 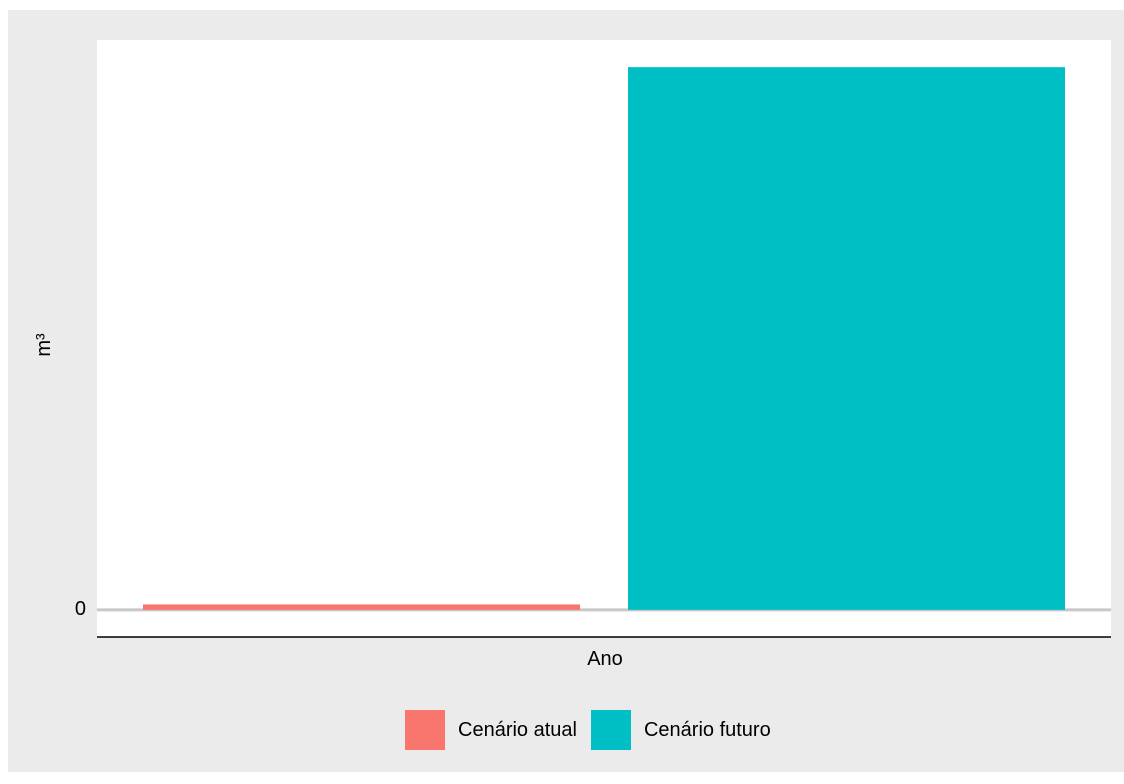 I want to click on y-axis-label: m³, so click(x=44, y=345).